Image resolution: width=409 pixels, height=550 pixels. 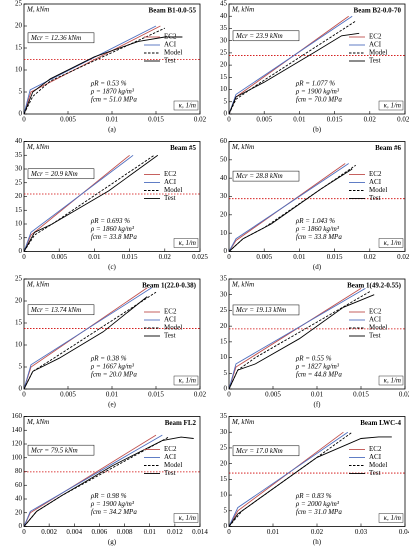 What do you see at coordinates (317, 267) in the screenshot?
I see `panel-caption: (d)` at bounding box center [317, 267].